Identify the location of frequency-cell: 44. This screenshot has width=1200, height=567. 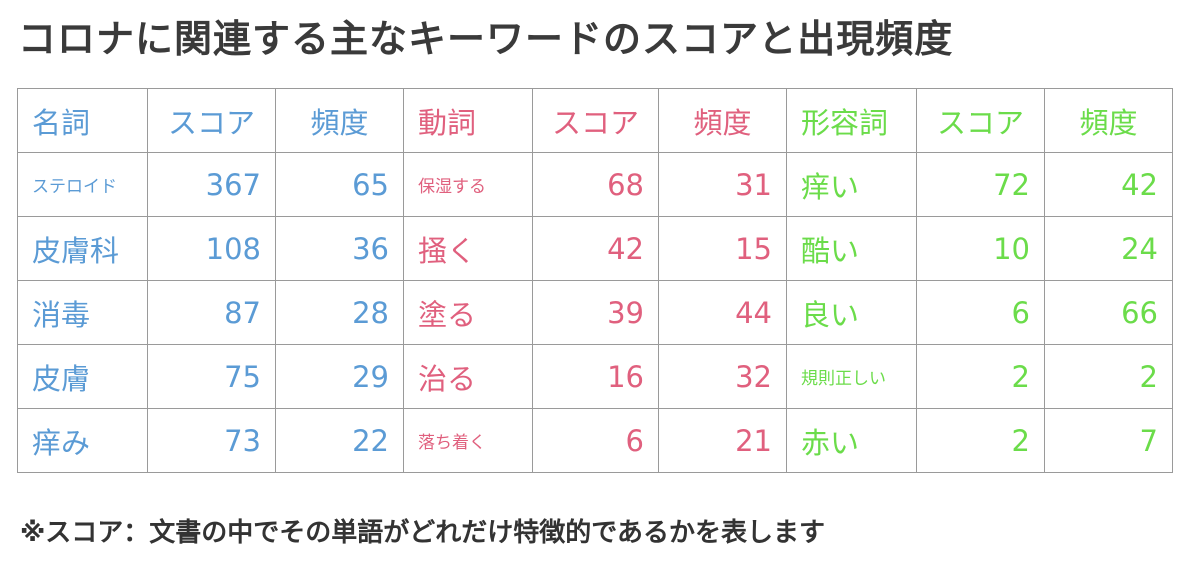
(722, 312).